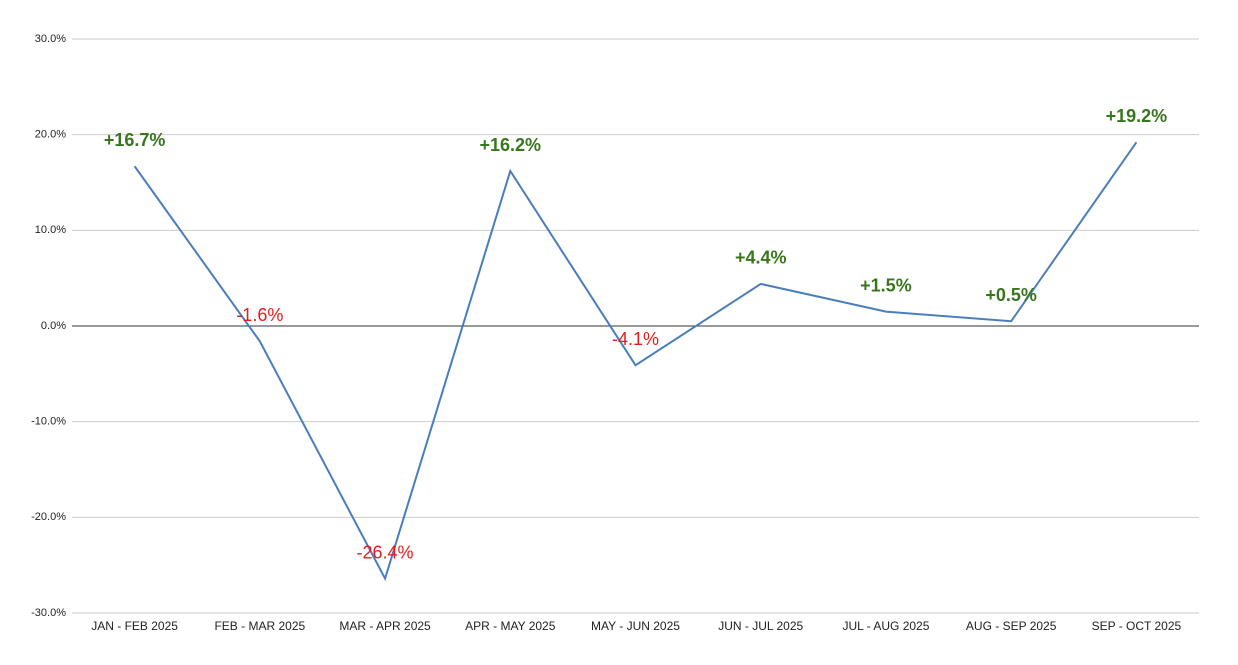 The height and width of the screenshot is (665, 1238). Describe the element at coordinates (1011, 295) in the screenshot. I see `value-label: +0.5%` at that location.